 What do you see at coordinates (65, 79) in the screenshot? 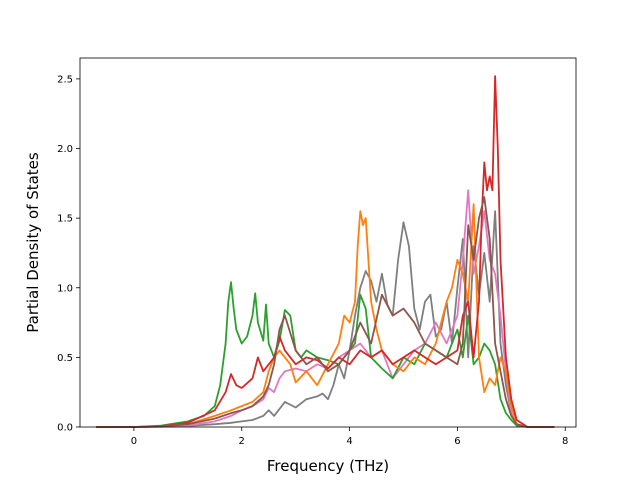
I see `y-tick-label: 2.5` at bounding box center [65, 79].